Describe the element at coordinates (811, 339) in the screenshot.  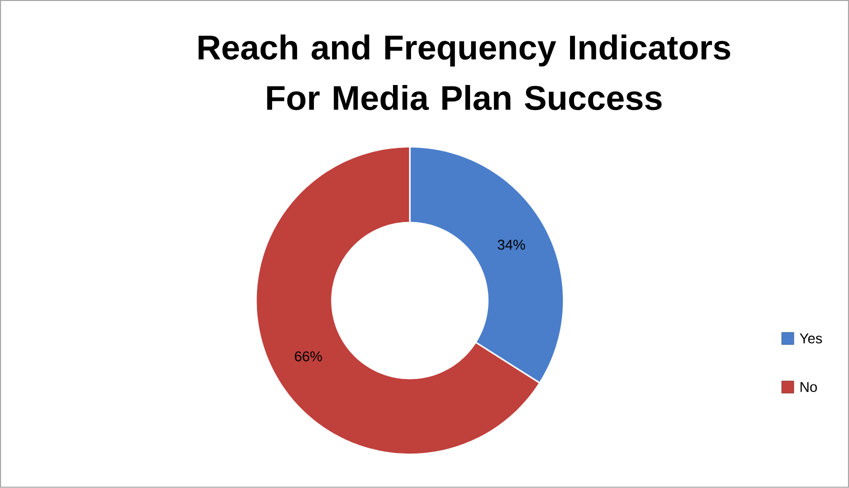
I see `legend-label: Yes` at that location.